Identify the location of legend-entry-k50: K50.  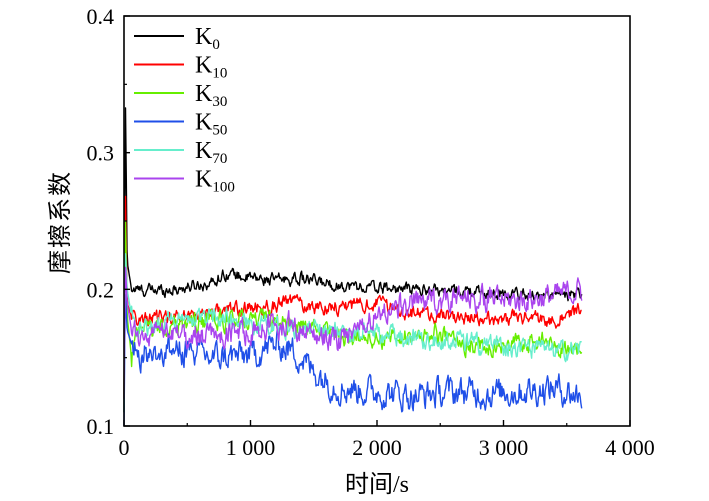
(180, 124).